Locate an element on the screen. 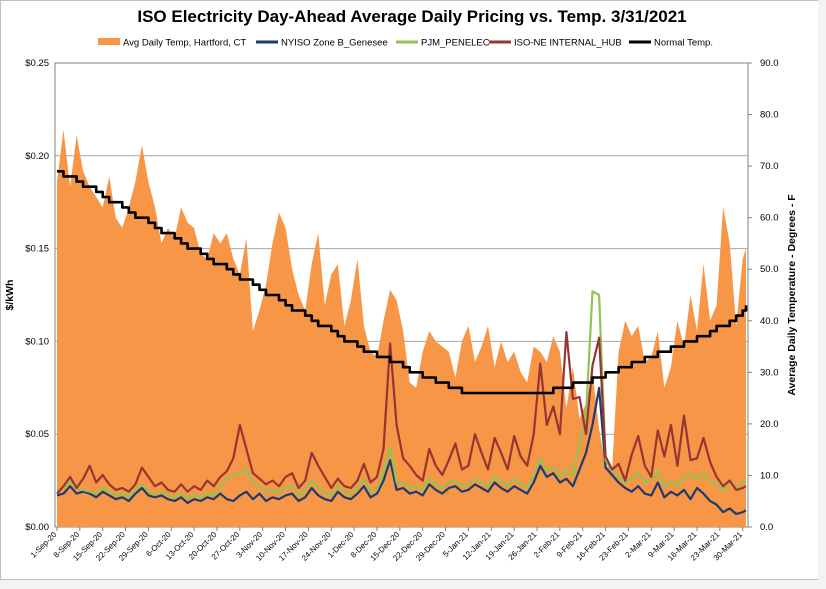 This screenshot has width=826, height=589. right-axis-label: Average Daily Temperature - Degrees - F is located at coordinates (792, 295).